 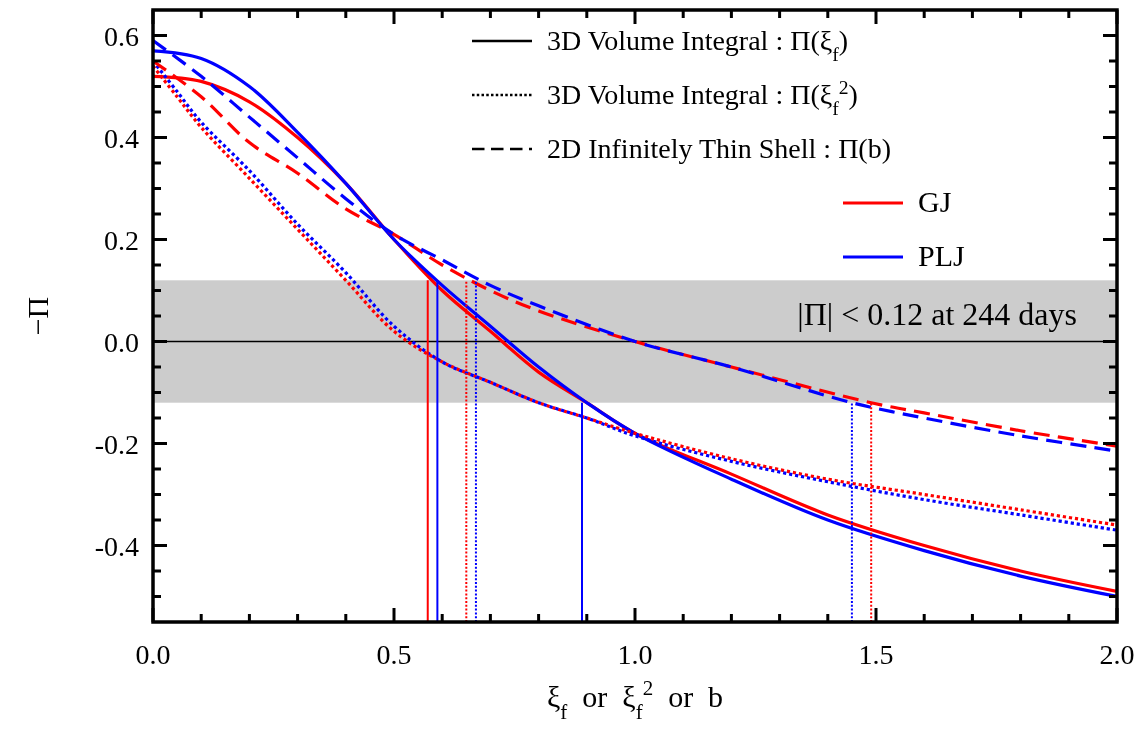 I want to click on x-tick-label: 2.0, so click(x=1117, y=654).